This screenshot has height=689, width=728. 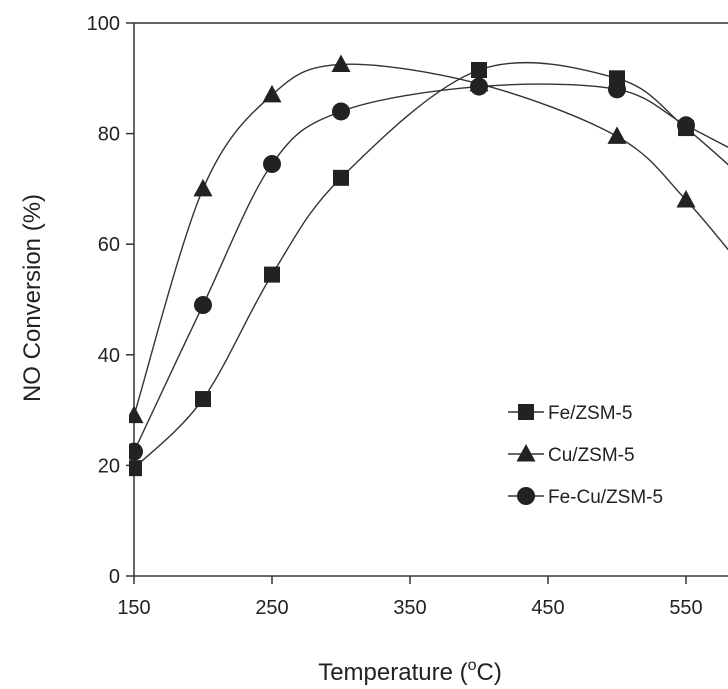 What do you see at coordinates (526, 412) in the screenshot?
I see `legend-marker-square` at bounding box center [526, 412].